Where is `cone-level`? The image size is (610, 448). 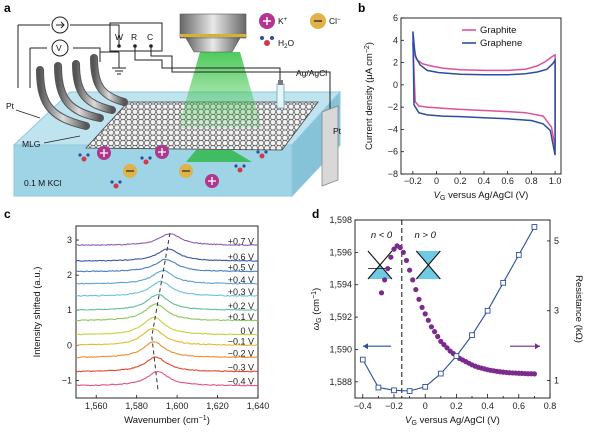
cone-level is located at coordinates (379, 268).